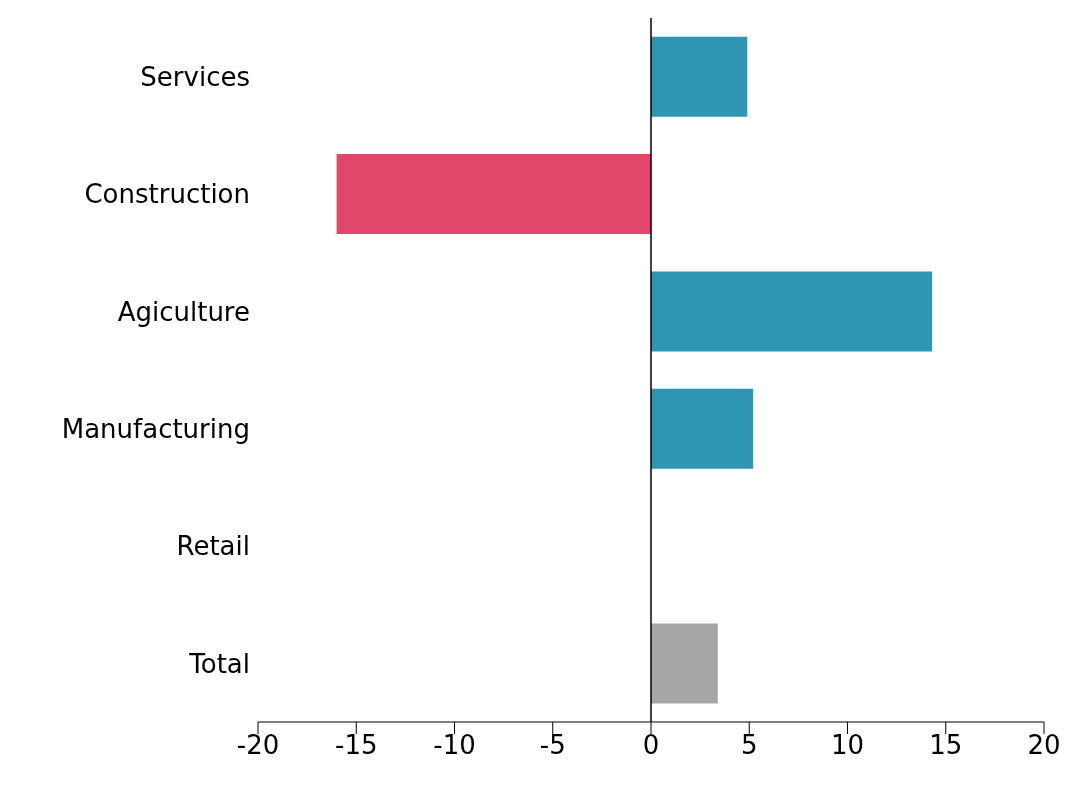  Describe the element at coordinates (258, 745) in the screenshot. I see `x-tick-label: -20` at that location.